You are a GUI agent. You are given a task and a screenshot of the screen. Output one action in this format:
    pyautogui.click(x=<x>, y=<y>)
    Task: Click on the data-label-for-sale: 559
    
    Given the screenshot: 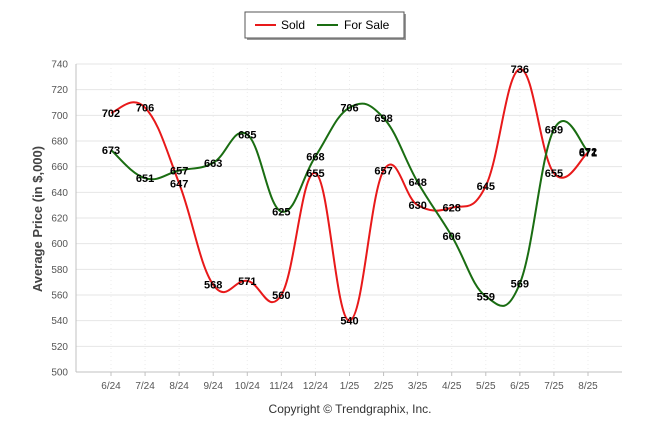 What is the action you would take?
    pyautogui.click(x=486, y=297)
    